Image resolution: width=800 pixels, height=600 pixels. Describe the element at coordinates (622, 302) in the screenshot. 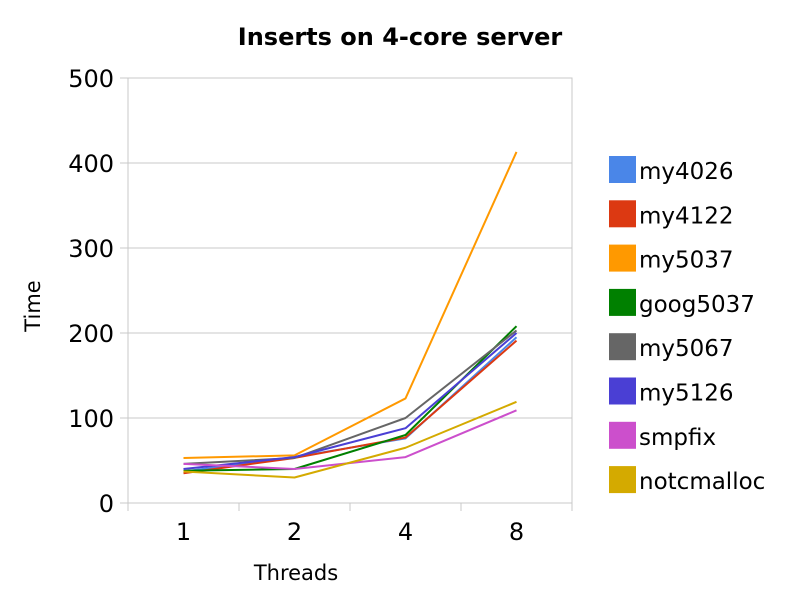

I see `legend-swatch-goog5037` at that location.